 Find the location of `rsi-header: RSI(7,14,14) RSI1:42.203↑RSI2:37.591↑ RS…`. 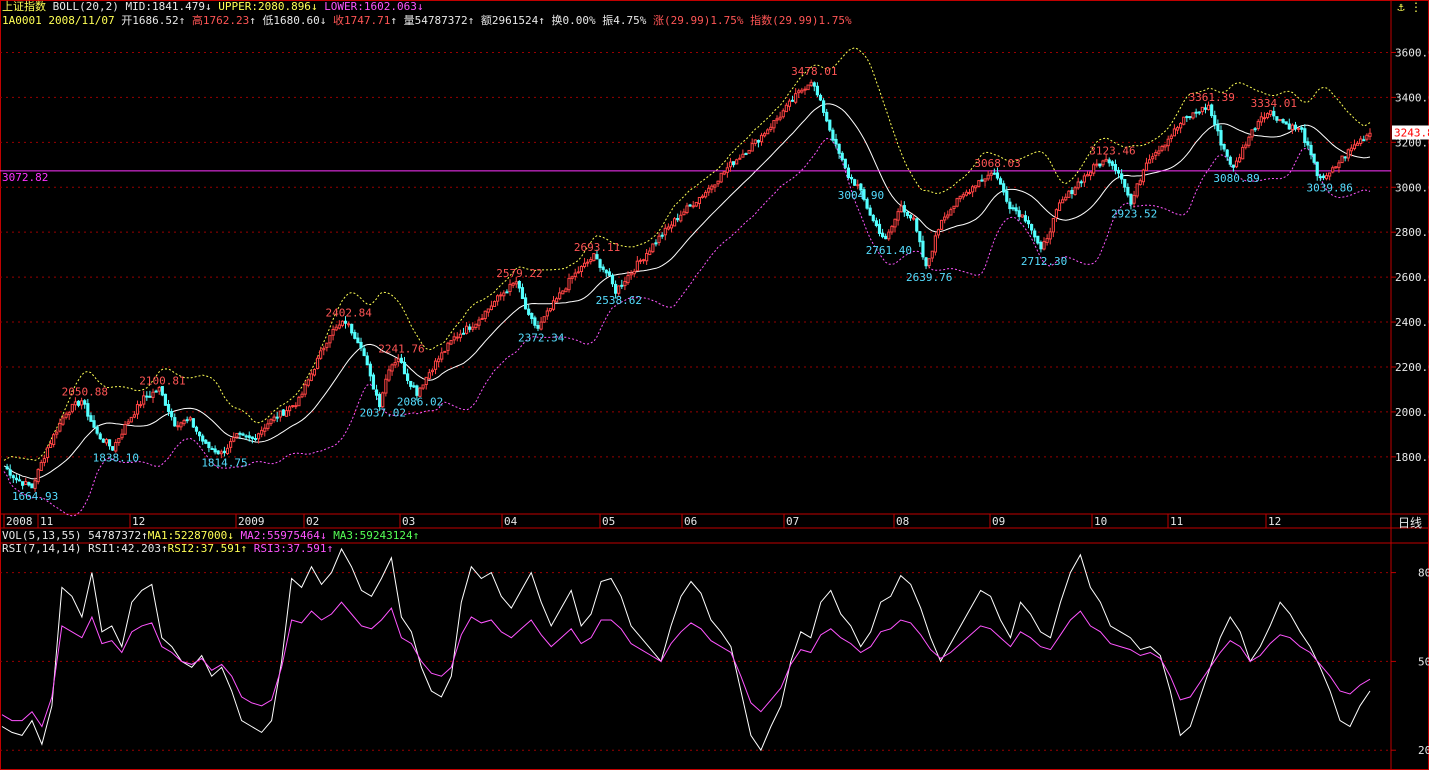

rsi-header: RSI(7,14,14) RSI1:42.203↑RSI2:37.591↑ RS… is located at coordinates (167, 548).